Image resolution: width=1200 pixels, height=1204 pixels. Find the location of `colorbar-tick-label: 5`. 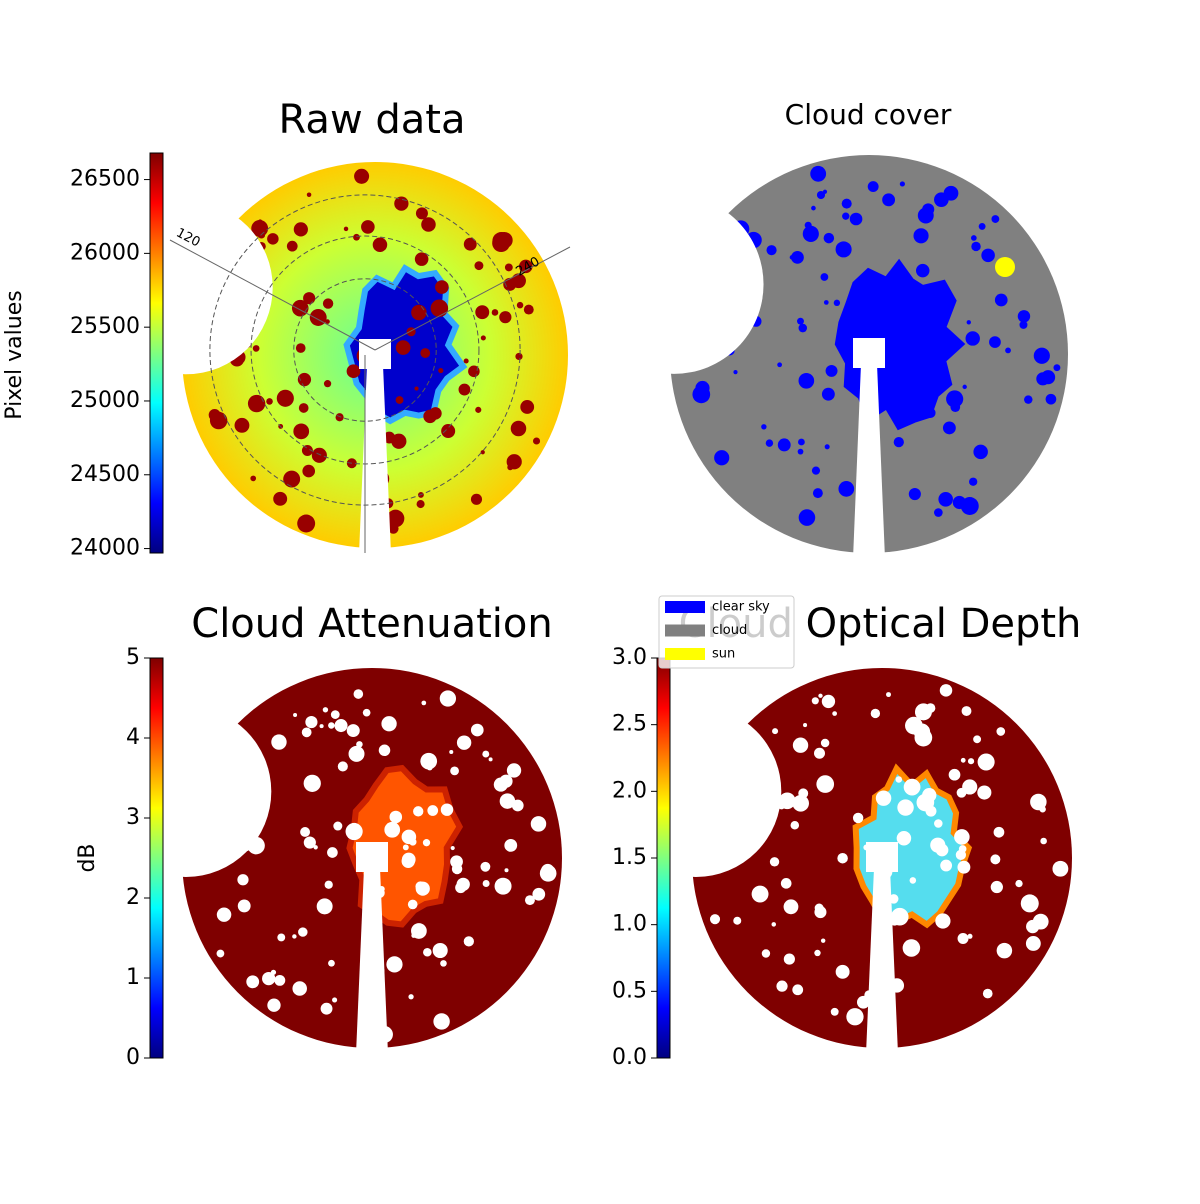

colorbar-tick-label: 5 is located at coordinates (133, 657).